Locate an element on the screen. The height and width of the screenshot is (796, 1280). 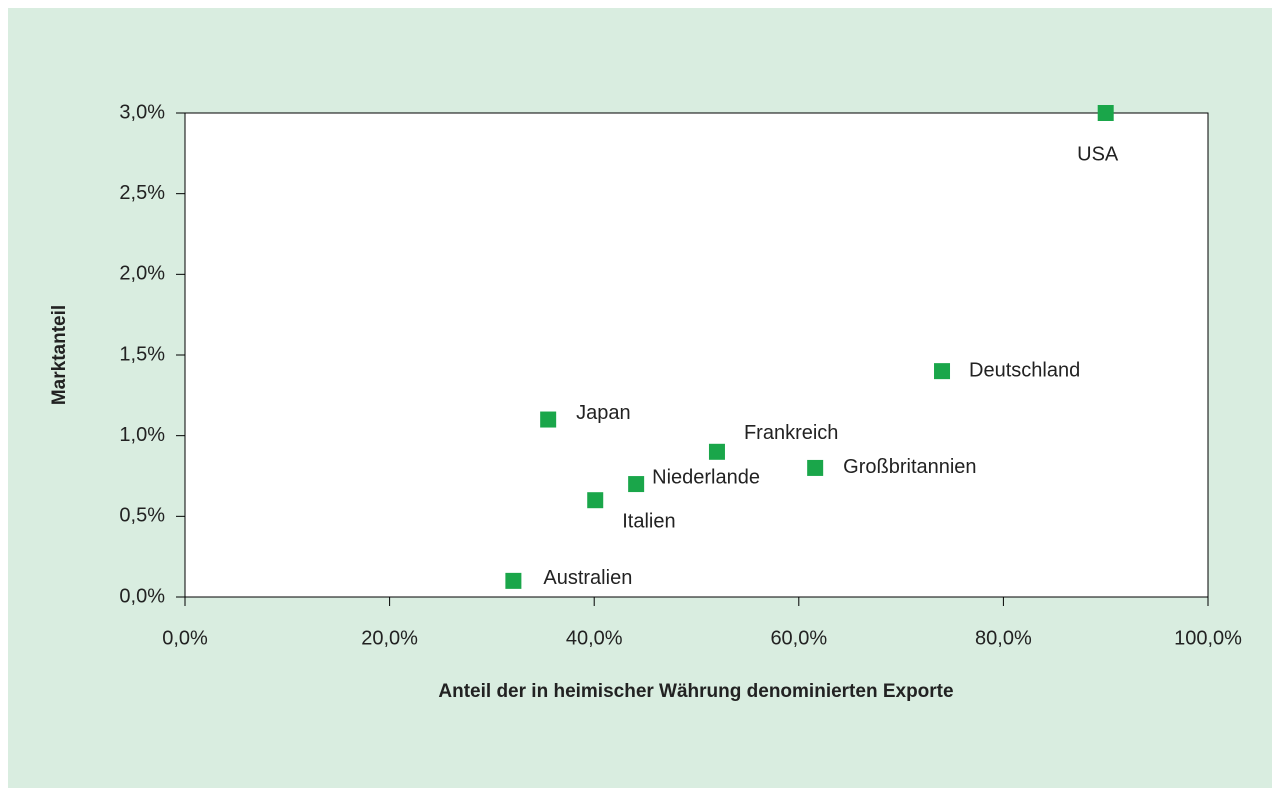
point-label: Deutschland is located at coordinates (1024, 370).